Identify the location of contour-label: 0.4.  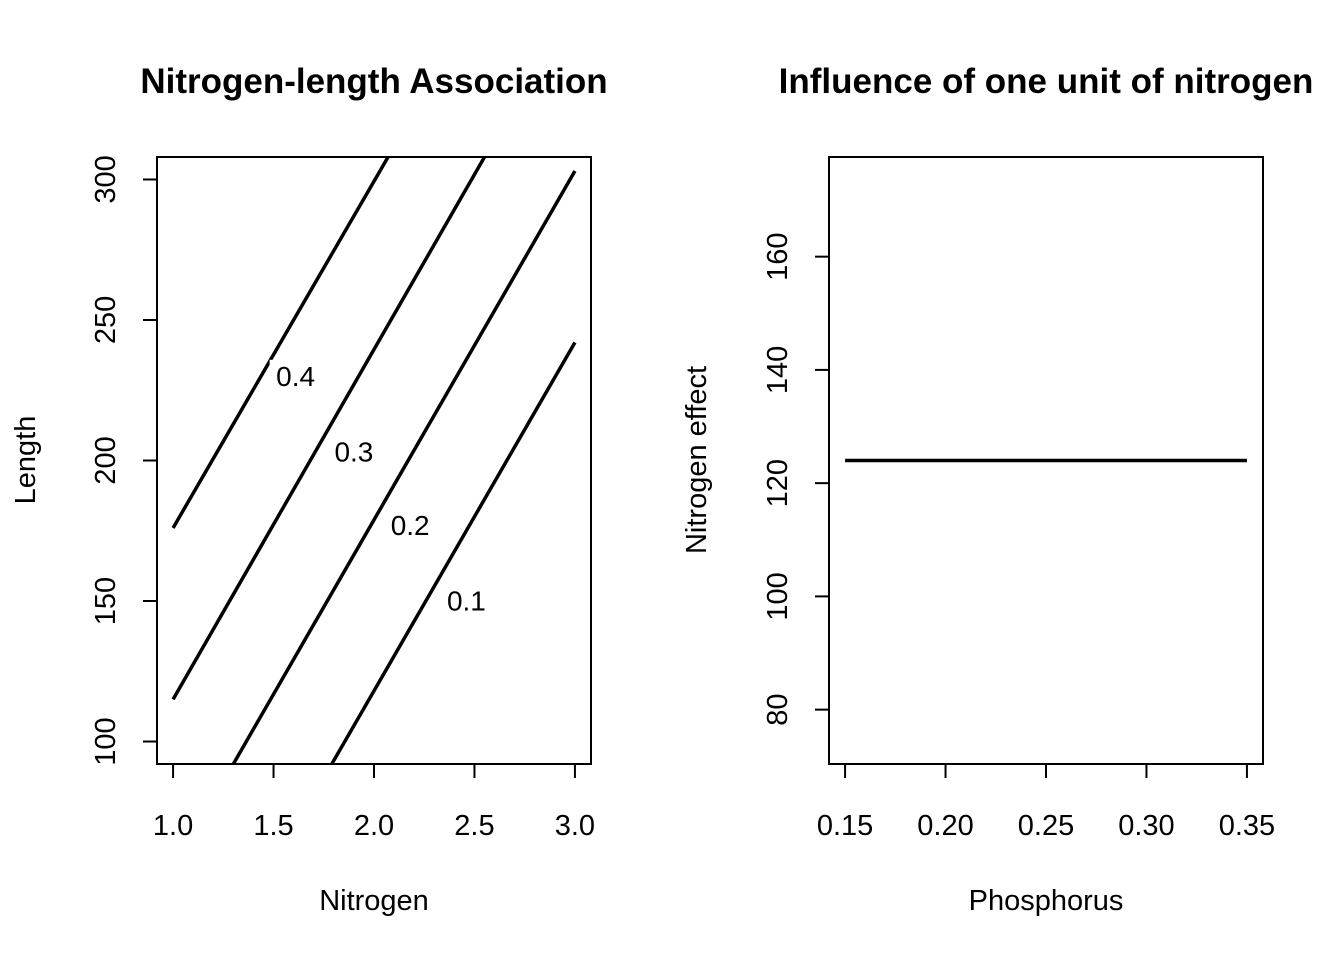
(295, 376).